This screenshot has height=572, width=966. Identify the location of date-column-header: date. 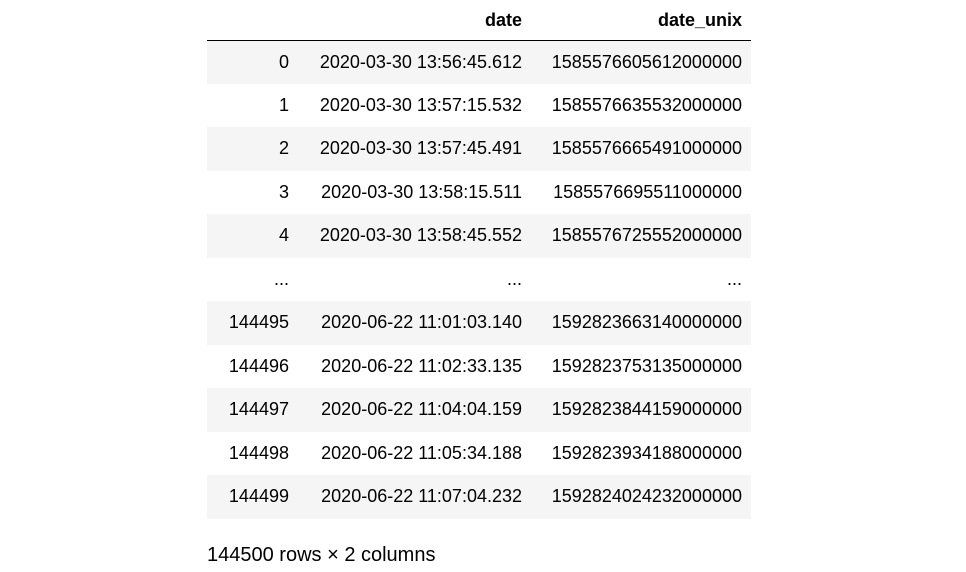
(414, 20).